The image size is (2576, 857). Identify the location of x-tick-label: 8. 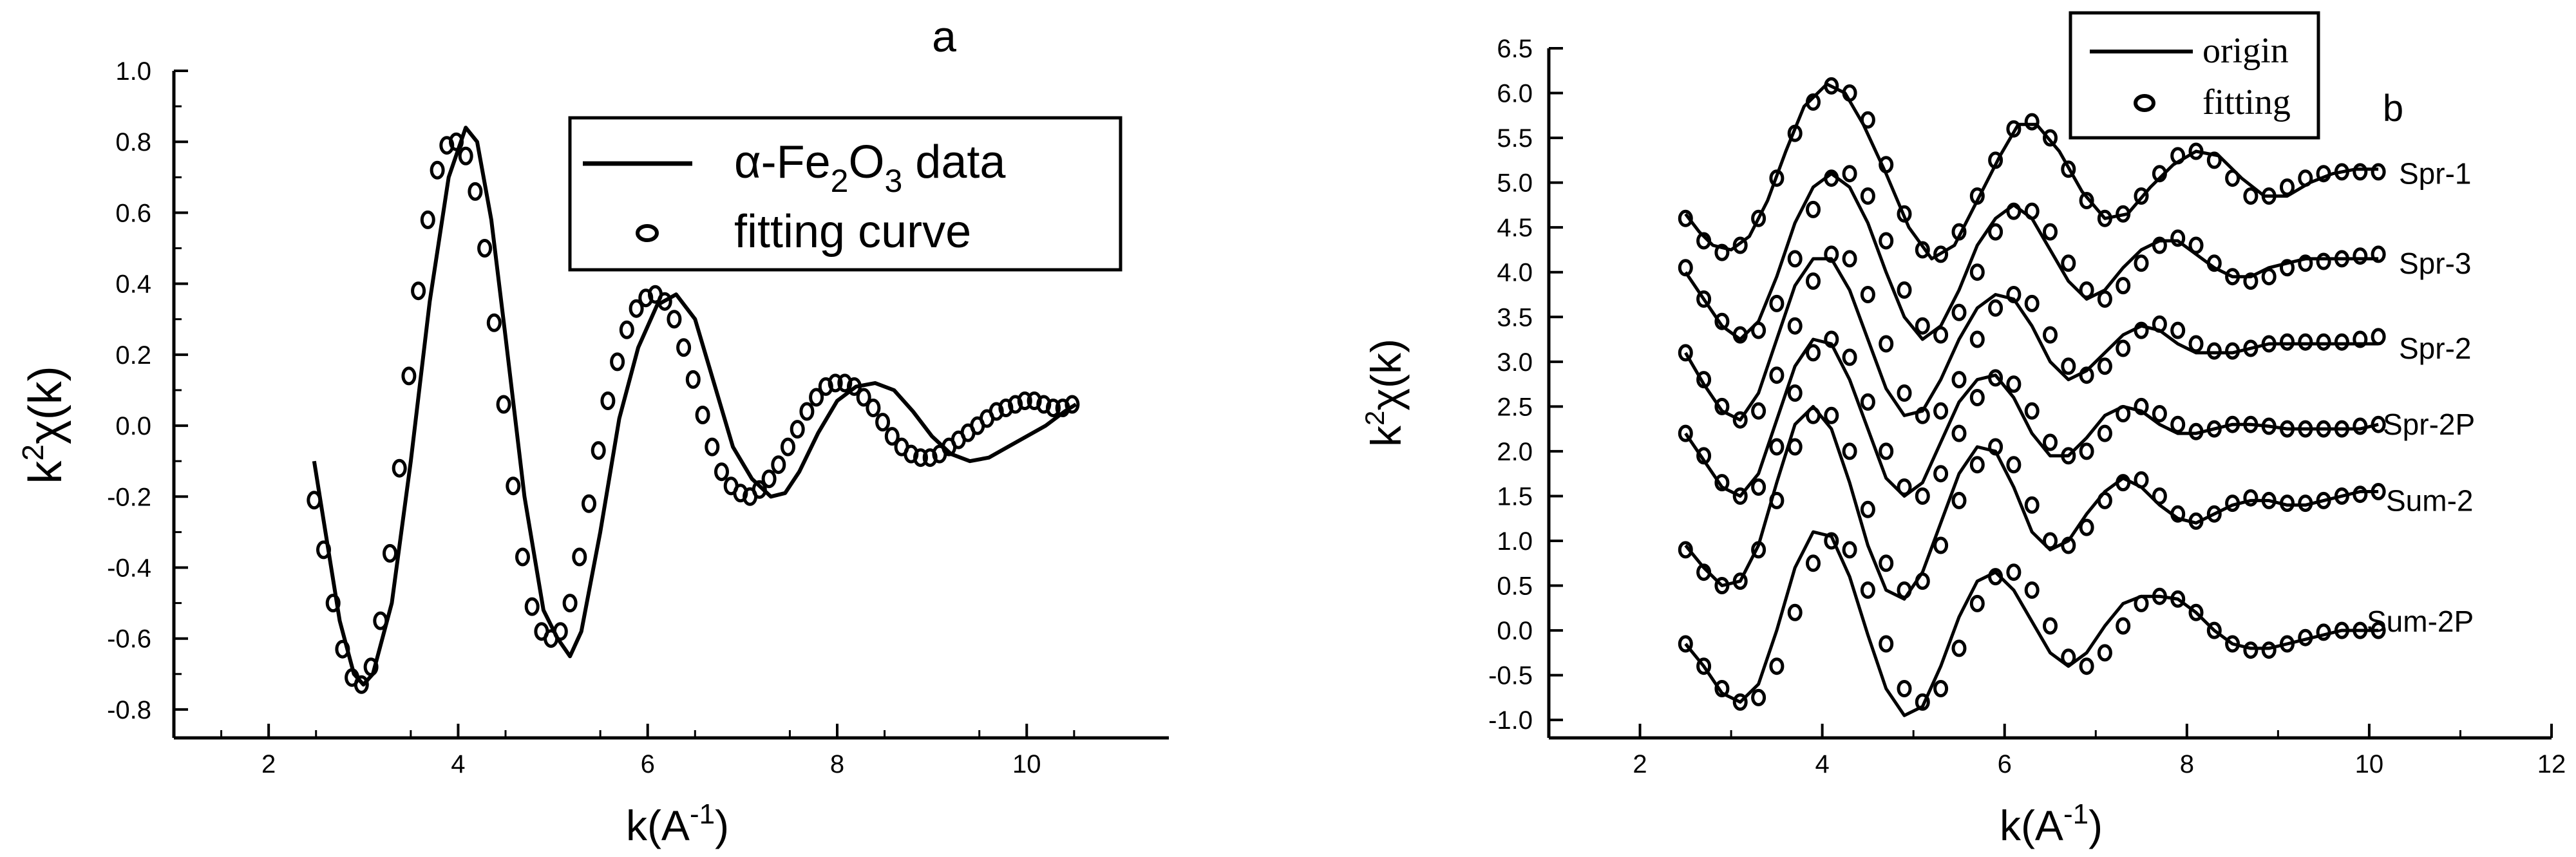
(837, 764).